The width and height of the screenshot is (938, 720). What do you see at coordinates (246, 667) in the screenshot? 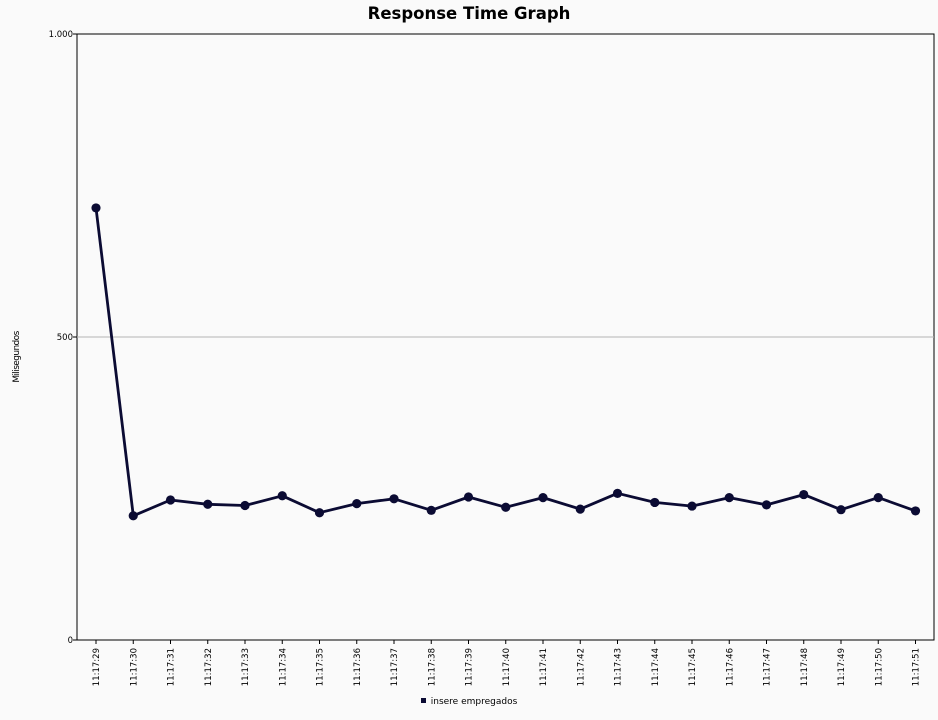
I see `x-tick-label: 11:17:33` at bounding box center [246, 667].